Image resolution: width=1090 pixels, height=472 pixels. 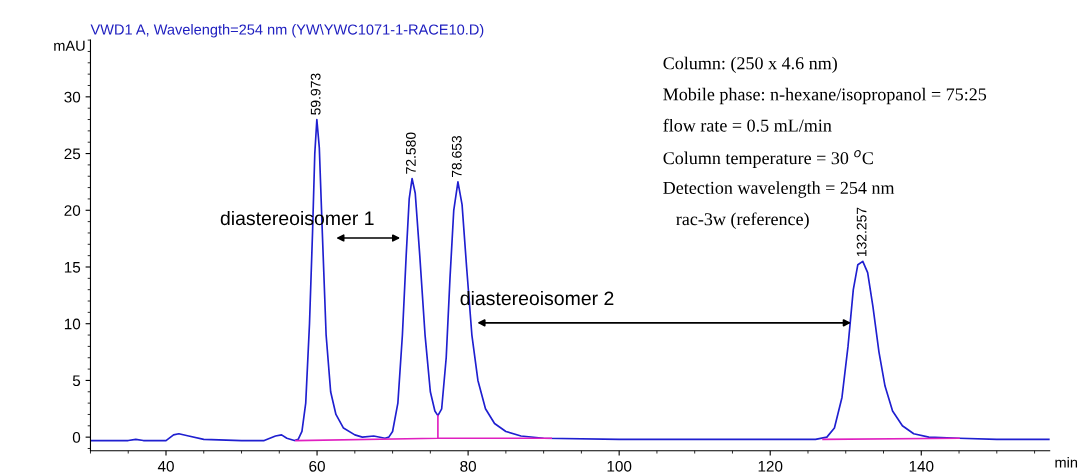 I want to click on annotation: 132.257, so click(x=861, y=232).